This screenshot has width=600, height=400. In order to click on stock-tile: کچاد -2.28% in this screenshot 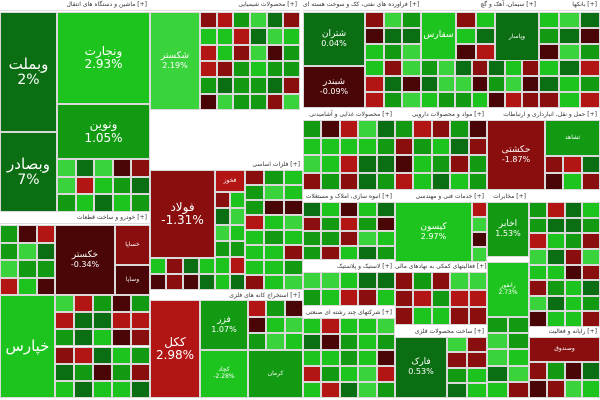, I will do `click(224, 374)`.